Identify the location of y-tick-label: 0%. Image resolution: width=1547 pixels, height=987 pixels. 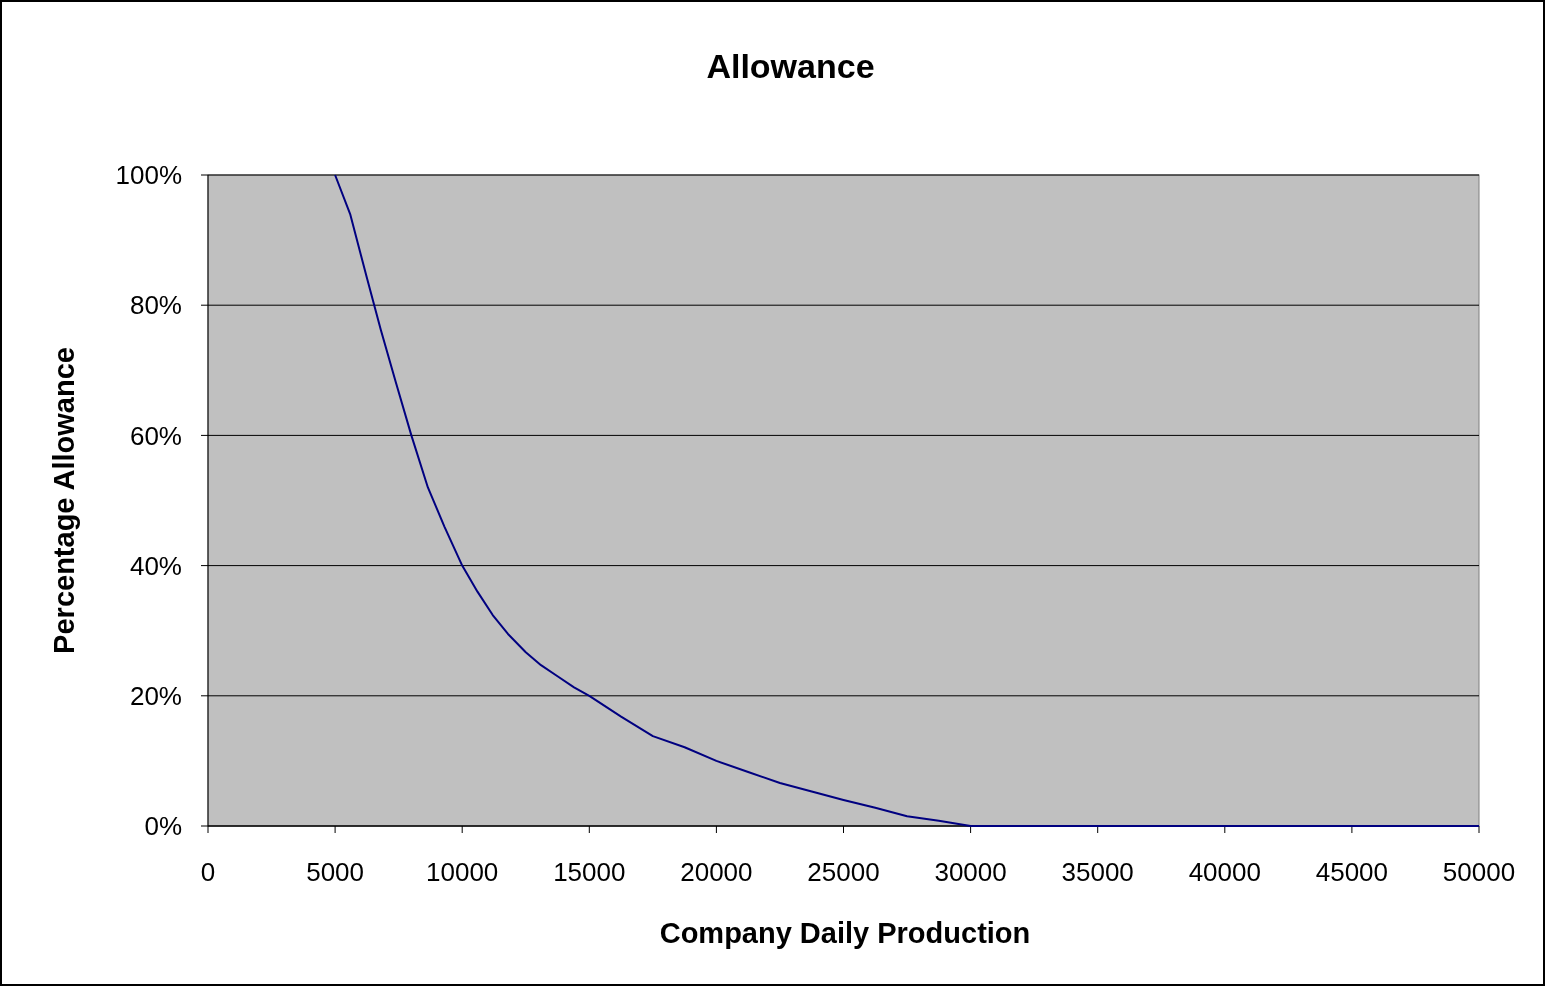
(163, 826).